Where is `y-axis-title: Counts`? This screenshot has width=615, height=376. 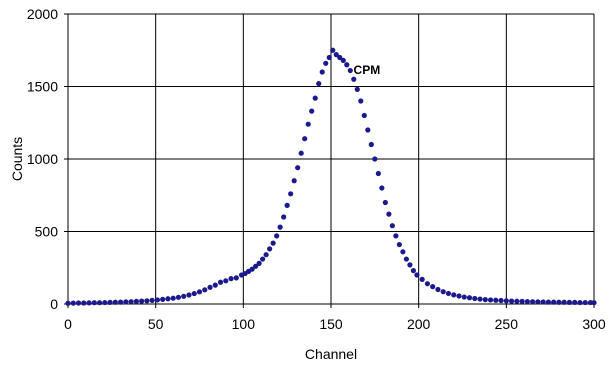
y-axis-title: Counts is located at coordinates (17, 159).